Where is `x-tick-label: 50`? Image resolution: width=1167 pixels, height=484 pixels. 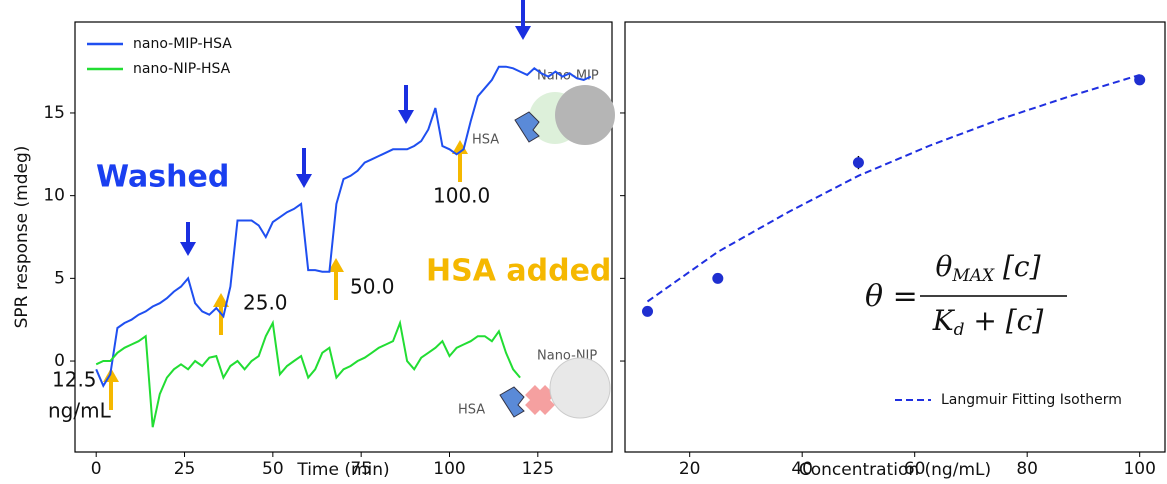 x-tick-label: 50 is located at coordinates (273, 469).